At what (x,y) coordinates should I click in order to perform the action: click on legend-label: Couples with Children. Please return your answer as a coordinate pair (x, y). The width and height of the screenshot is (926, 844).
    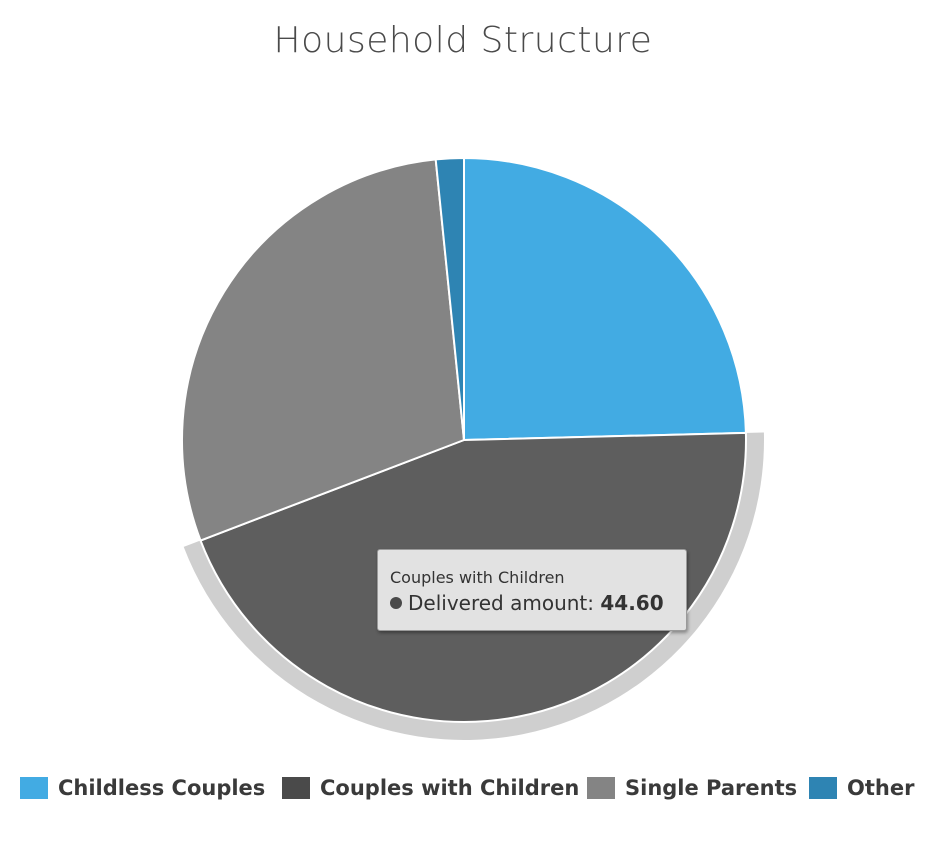
    Looking at the image, I should click on (450, 788).